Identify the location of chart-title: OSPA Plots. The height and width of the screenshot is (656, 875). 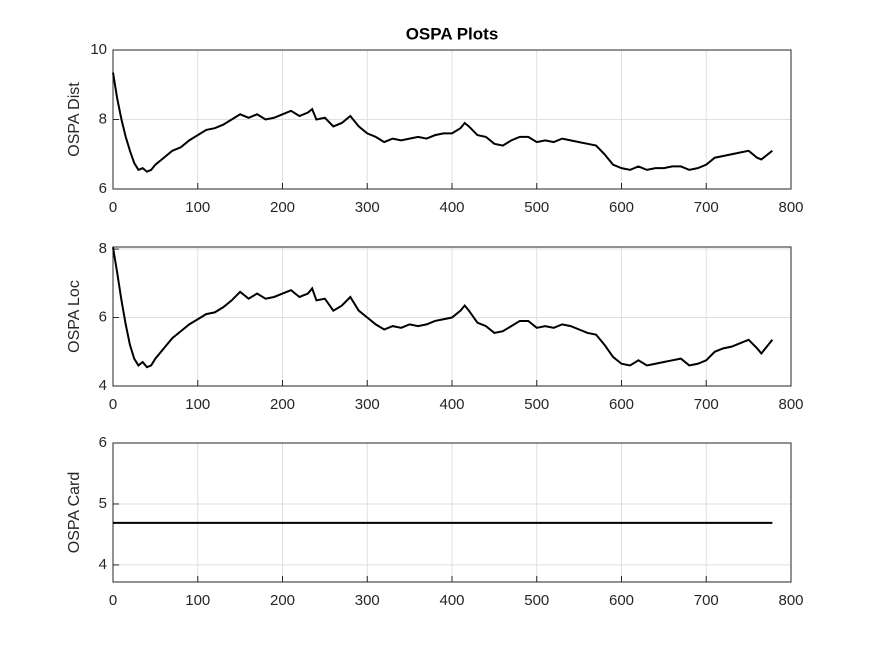
(452, 33).